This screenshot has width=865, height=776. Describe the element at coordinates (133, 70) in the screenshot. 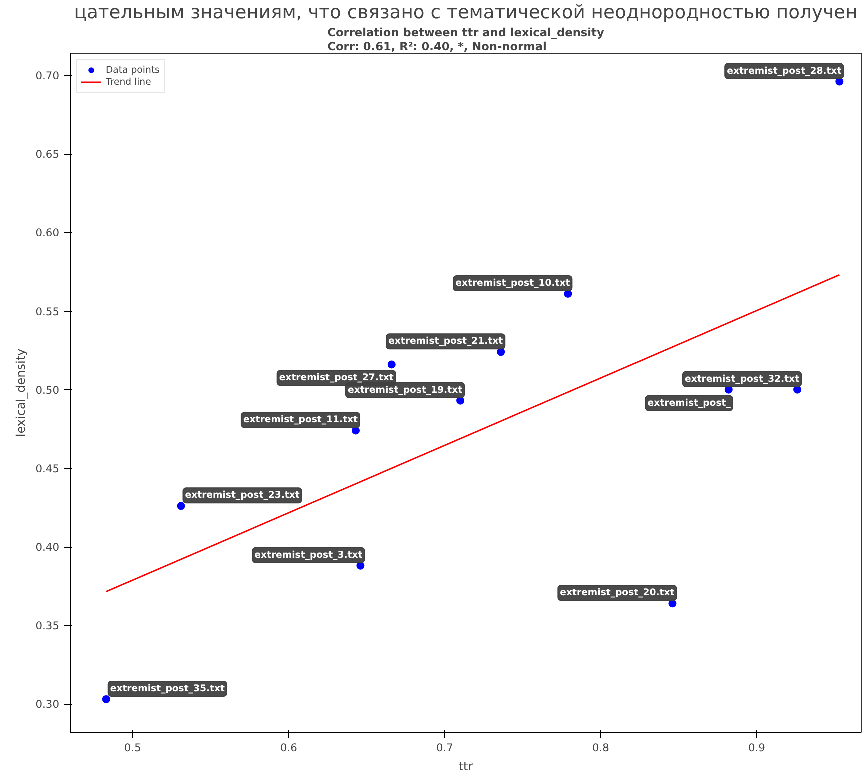

I see `legend-label: Data points` at that location.